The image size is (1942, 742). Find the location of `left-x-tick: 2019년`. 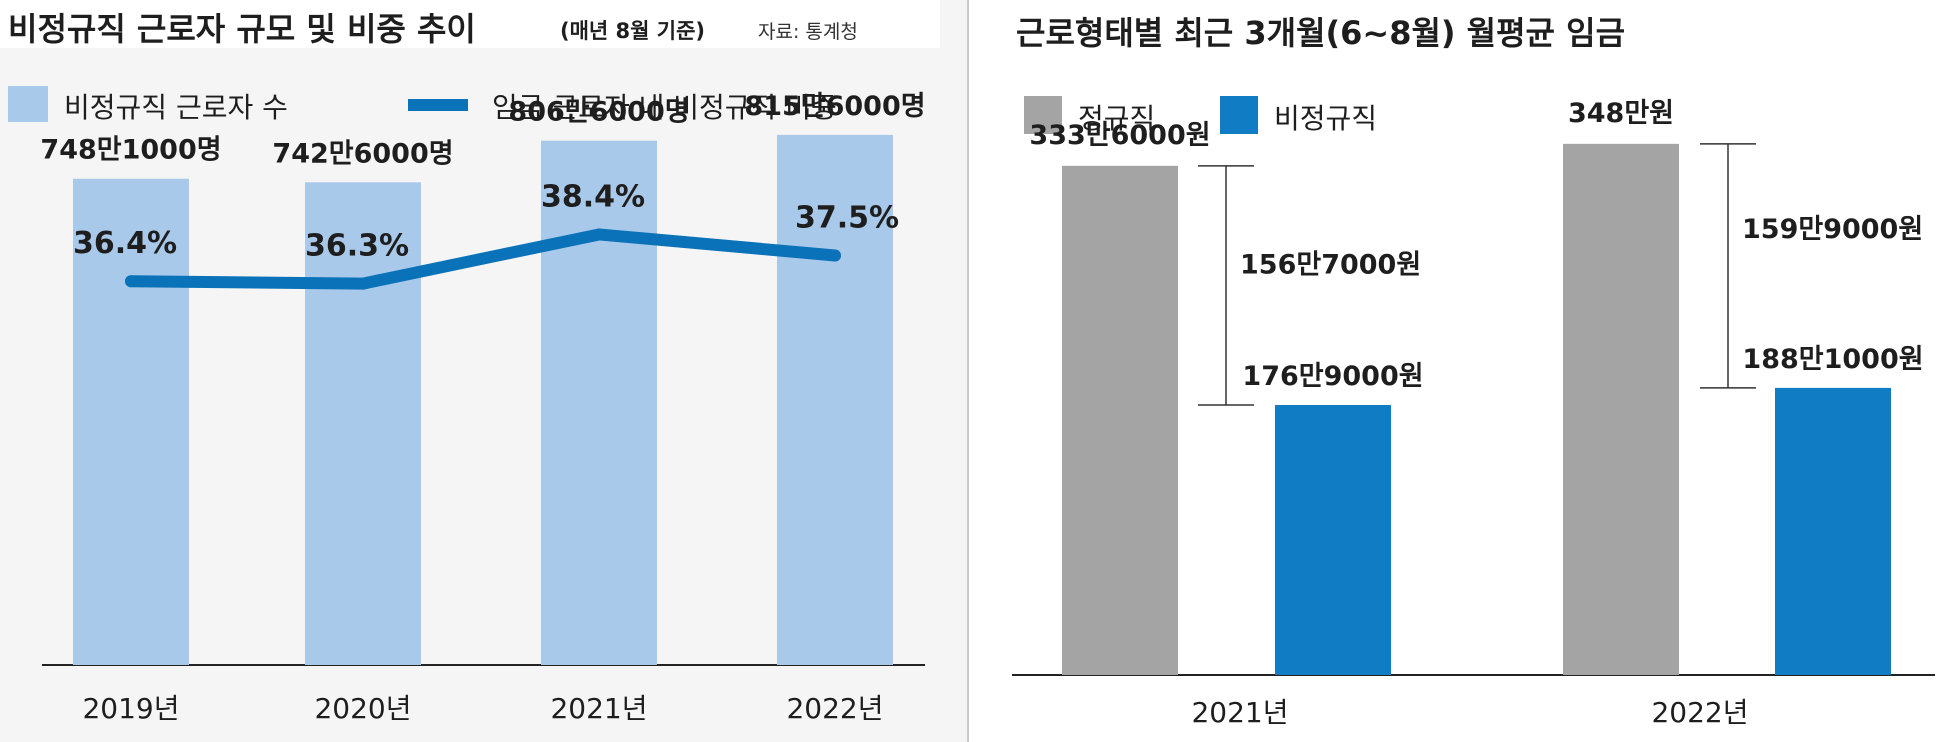

left-x-tick: 2019년 is located at coordinates (130, 708).